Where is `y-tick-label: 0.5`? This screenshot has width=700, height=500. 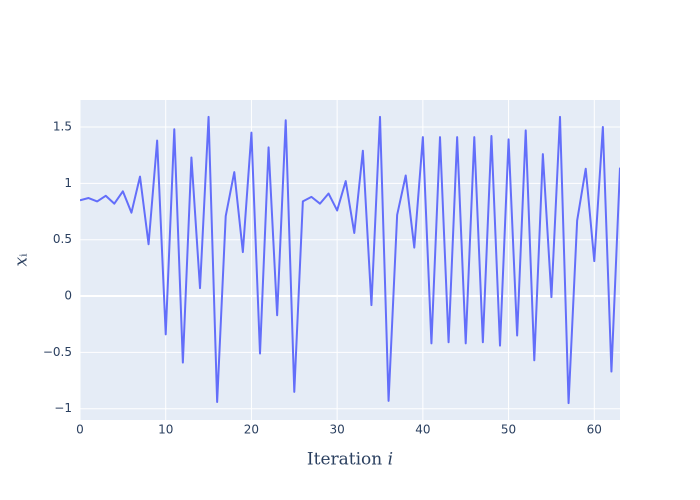
y-tick-label: 0.5 is located at coordinates (62, 239).